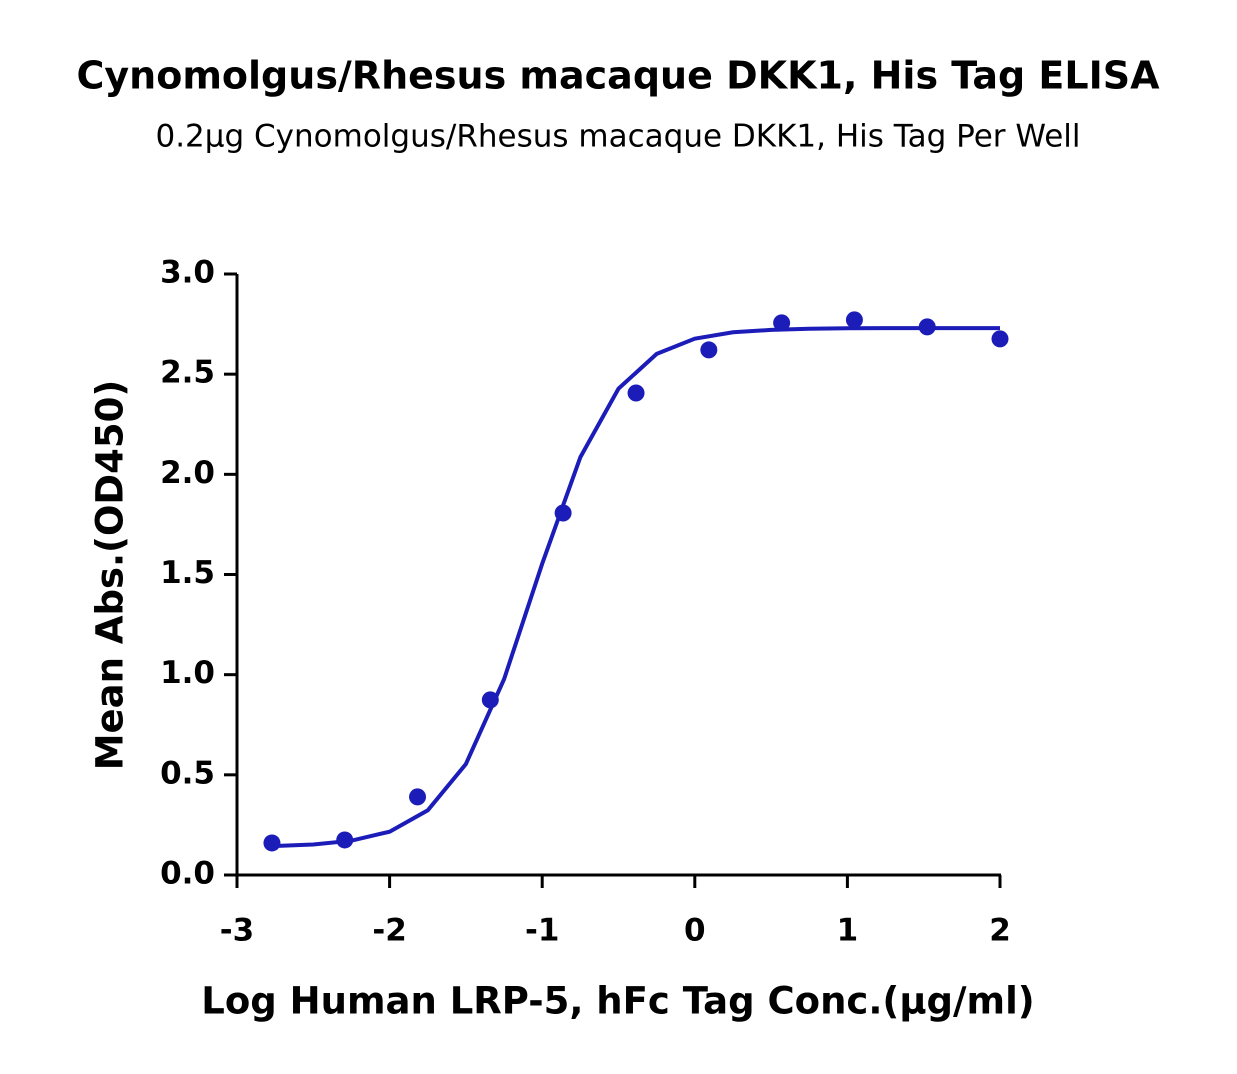  I want to click on x-tick-label: 2, so click(1000, 931).